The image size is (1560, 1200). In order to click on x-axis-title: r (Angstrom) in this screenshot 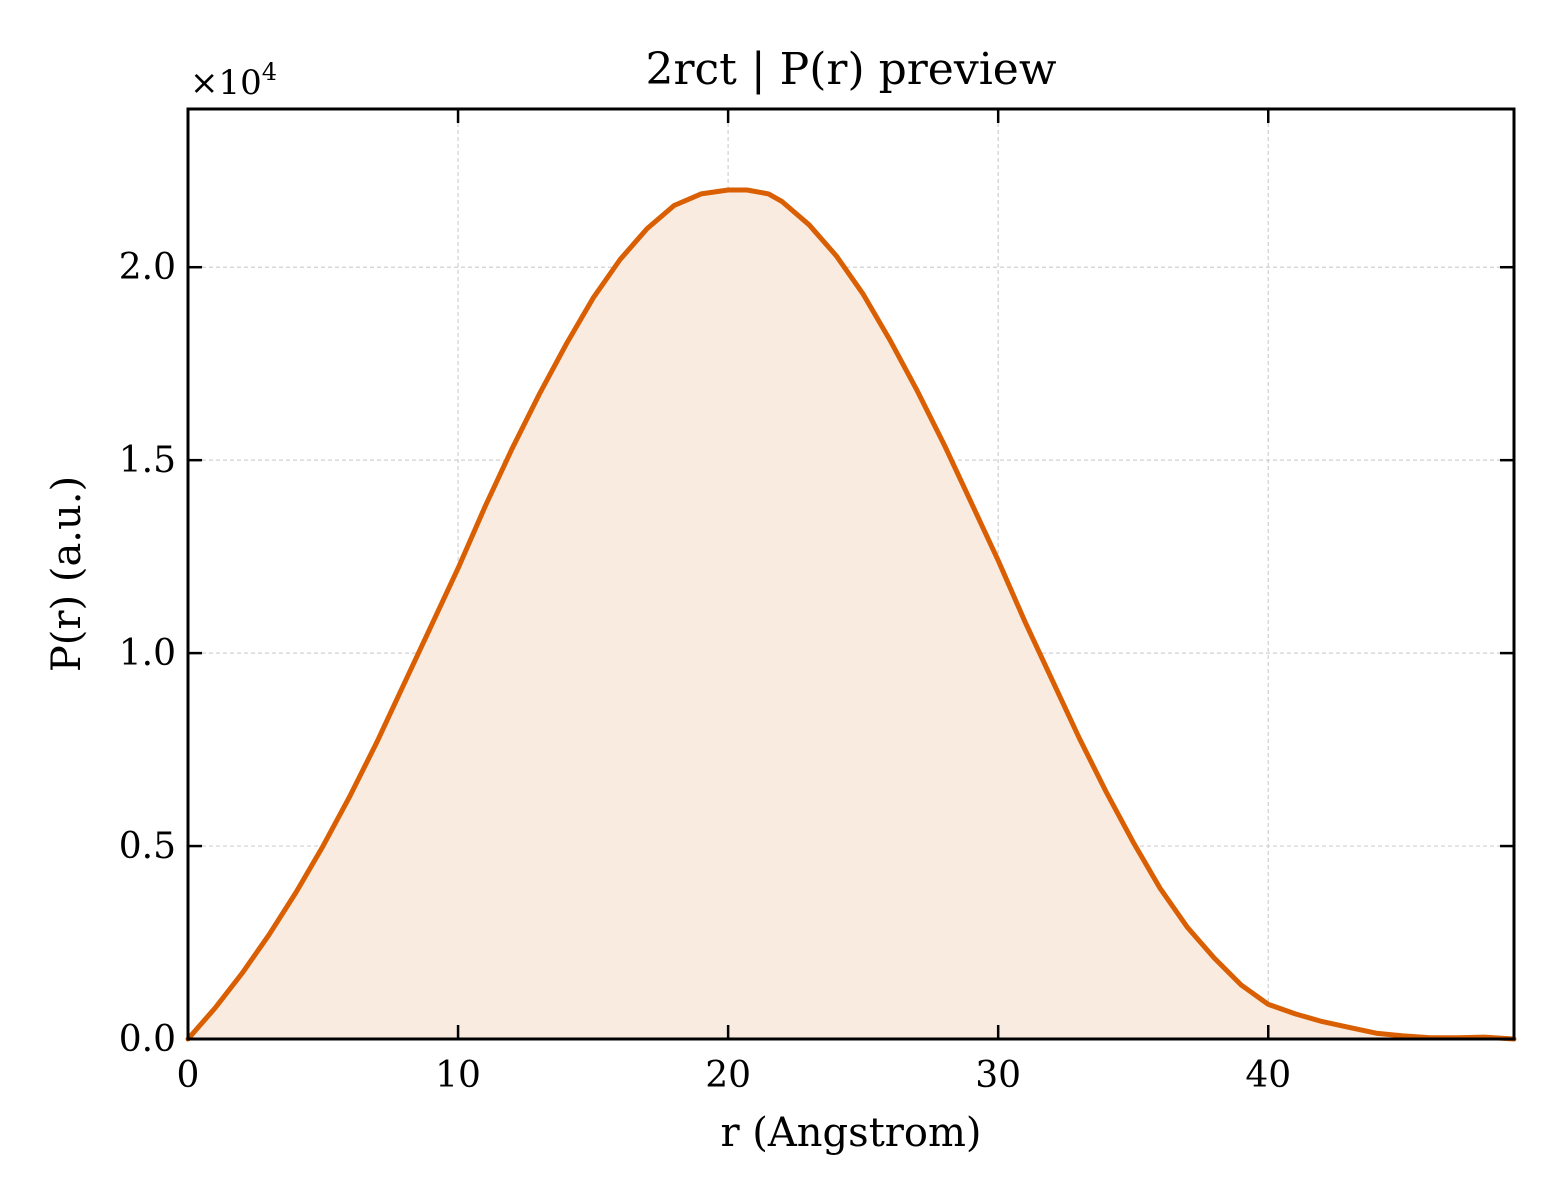, I will do `click(850, 1133)`.